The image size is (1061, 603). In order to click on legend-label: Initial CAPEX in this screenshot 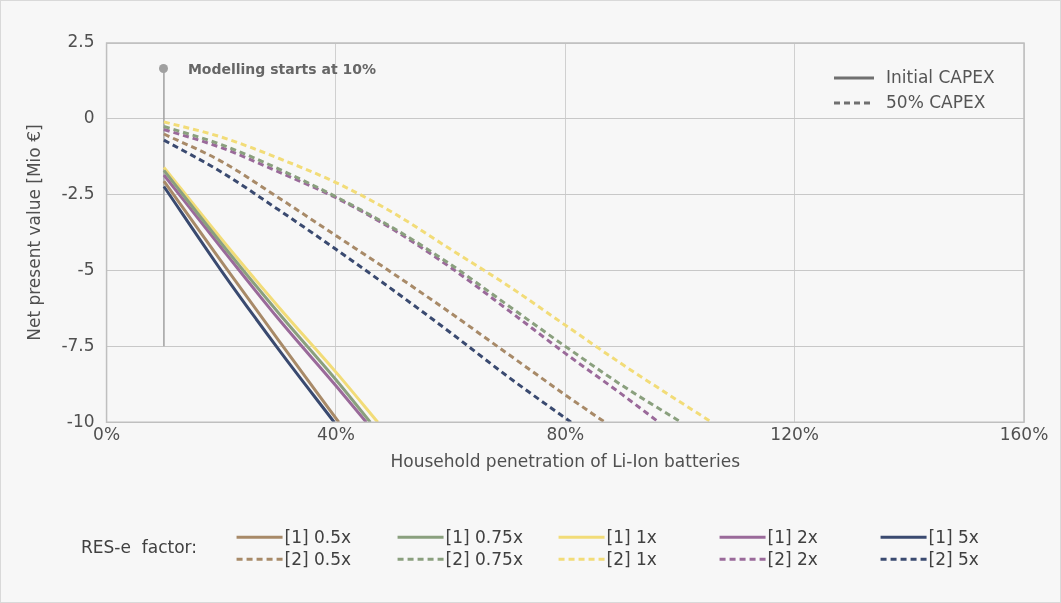, I will do `click(940, 77)`.